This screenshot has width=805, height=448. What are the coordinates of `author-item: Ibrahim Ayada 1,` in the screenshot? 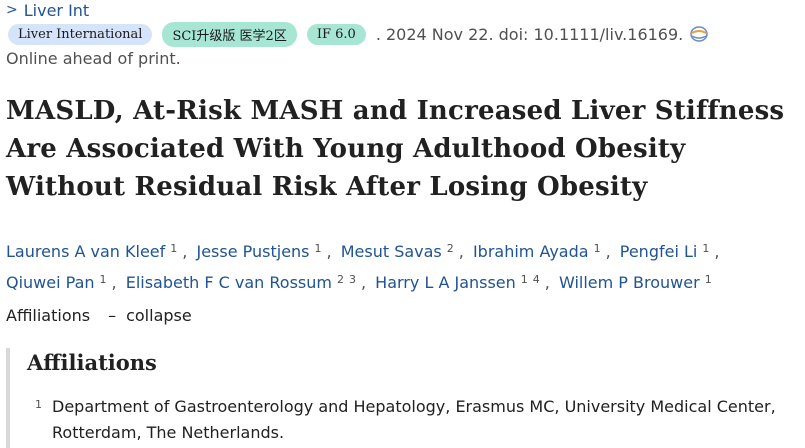 It's located at (544, 251).